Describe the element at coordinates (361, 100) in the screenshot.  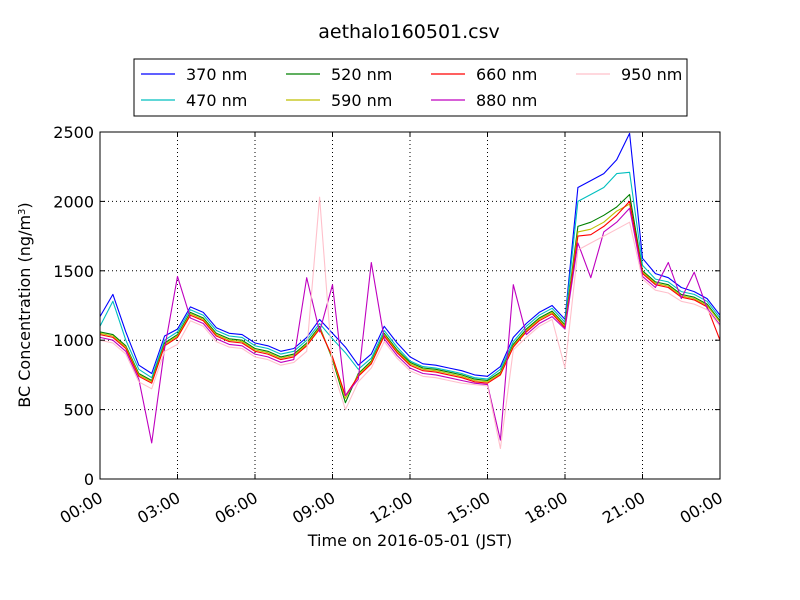
I see `legend-label: 590 nm` at that location.